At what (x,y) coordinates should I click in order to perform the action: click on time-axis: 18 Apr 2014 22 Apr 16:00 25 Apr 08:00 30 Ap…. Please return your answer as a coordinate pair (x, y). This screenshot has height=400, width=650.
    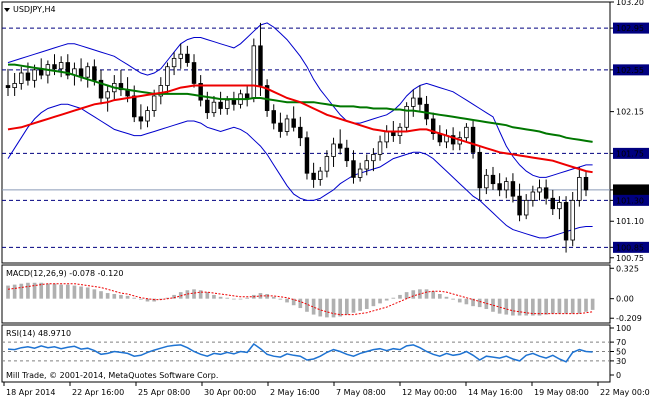
    Looking at the image, I should click on (326, 389).